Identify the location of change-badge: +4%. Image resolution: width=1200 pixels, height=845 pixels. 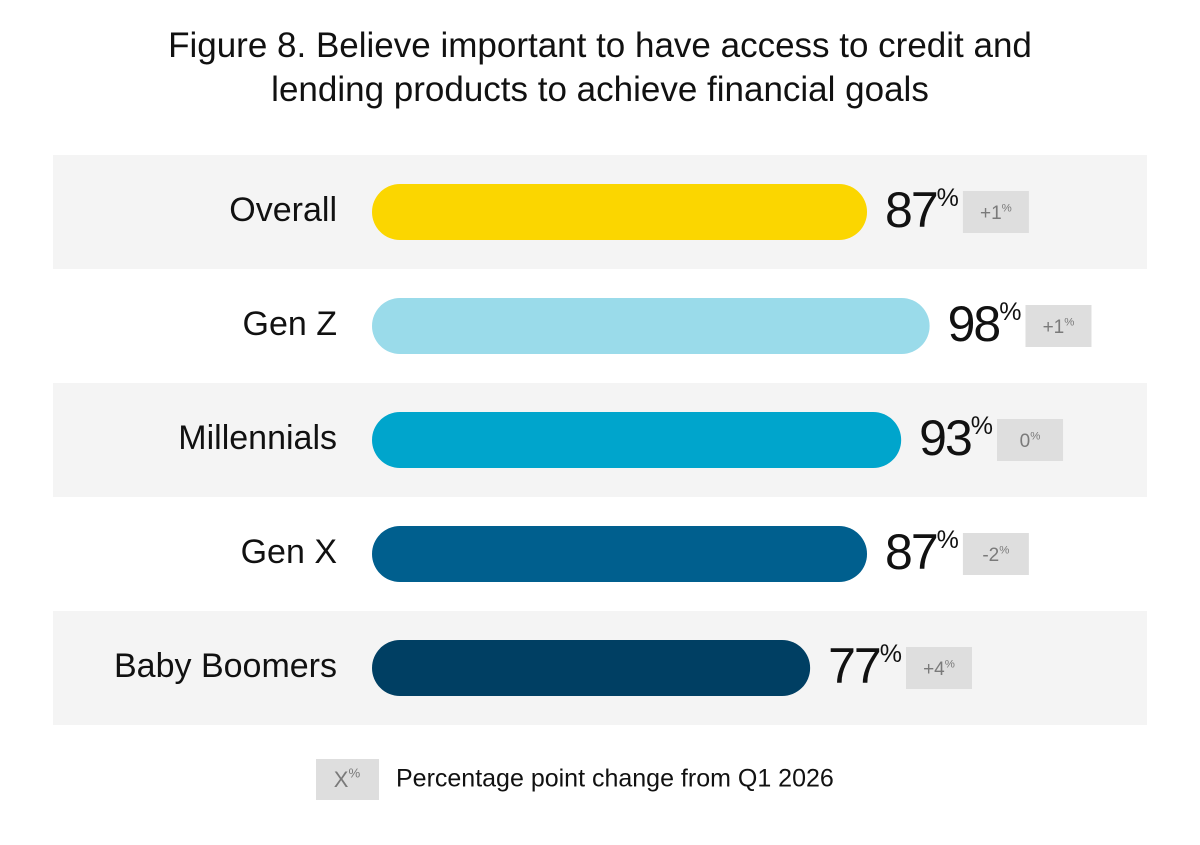
(938, 668).